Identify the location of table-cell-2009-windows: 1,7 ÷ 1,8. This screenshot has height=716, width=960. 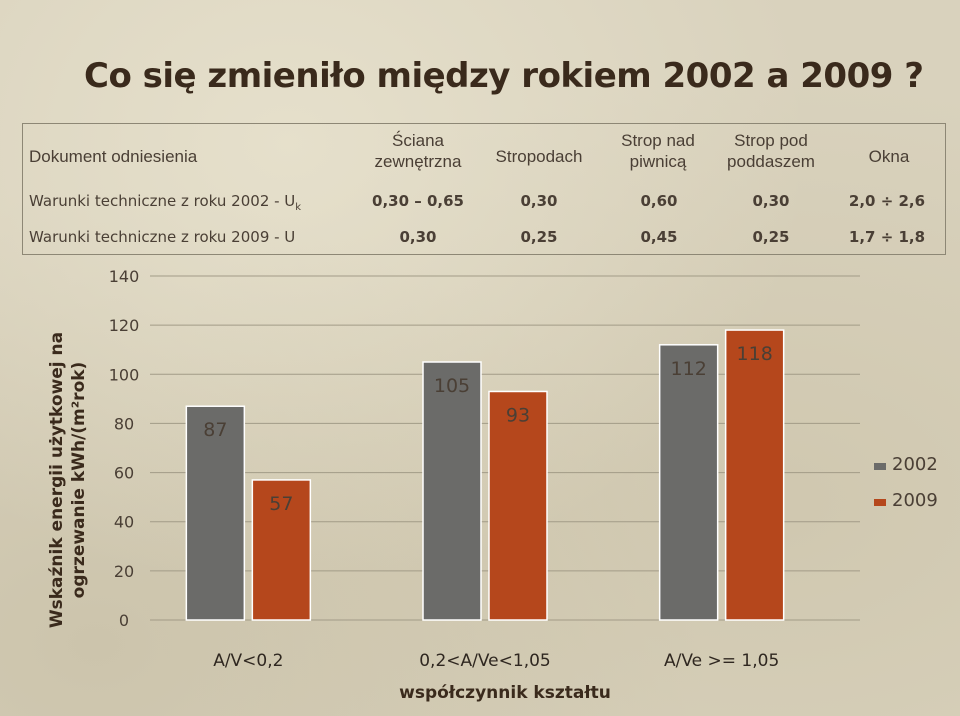
(887, 237).